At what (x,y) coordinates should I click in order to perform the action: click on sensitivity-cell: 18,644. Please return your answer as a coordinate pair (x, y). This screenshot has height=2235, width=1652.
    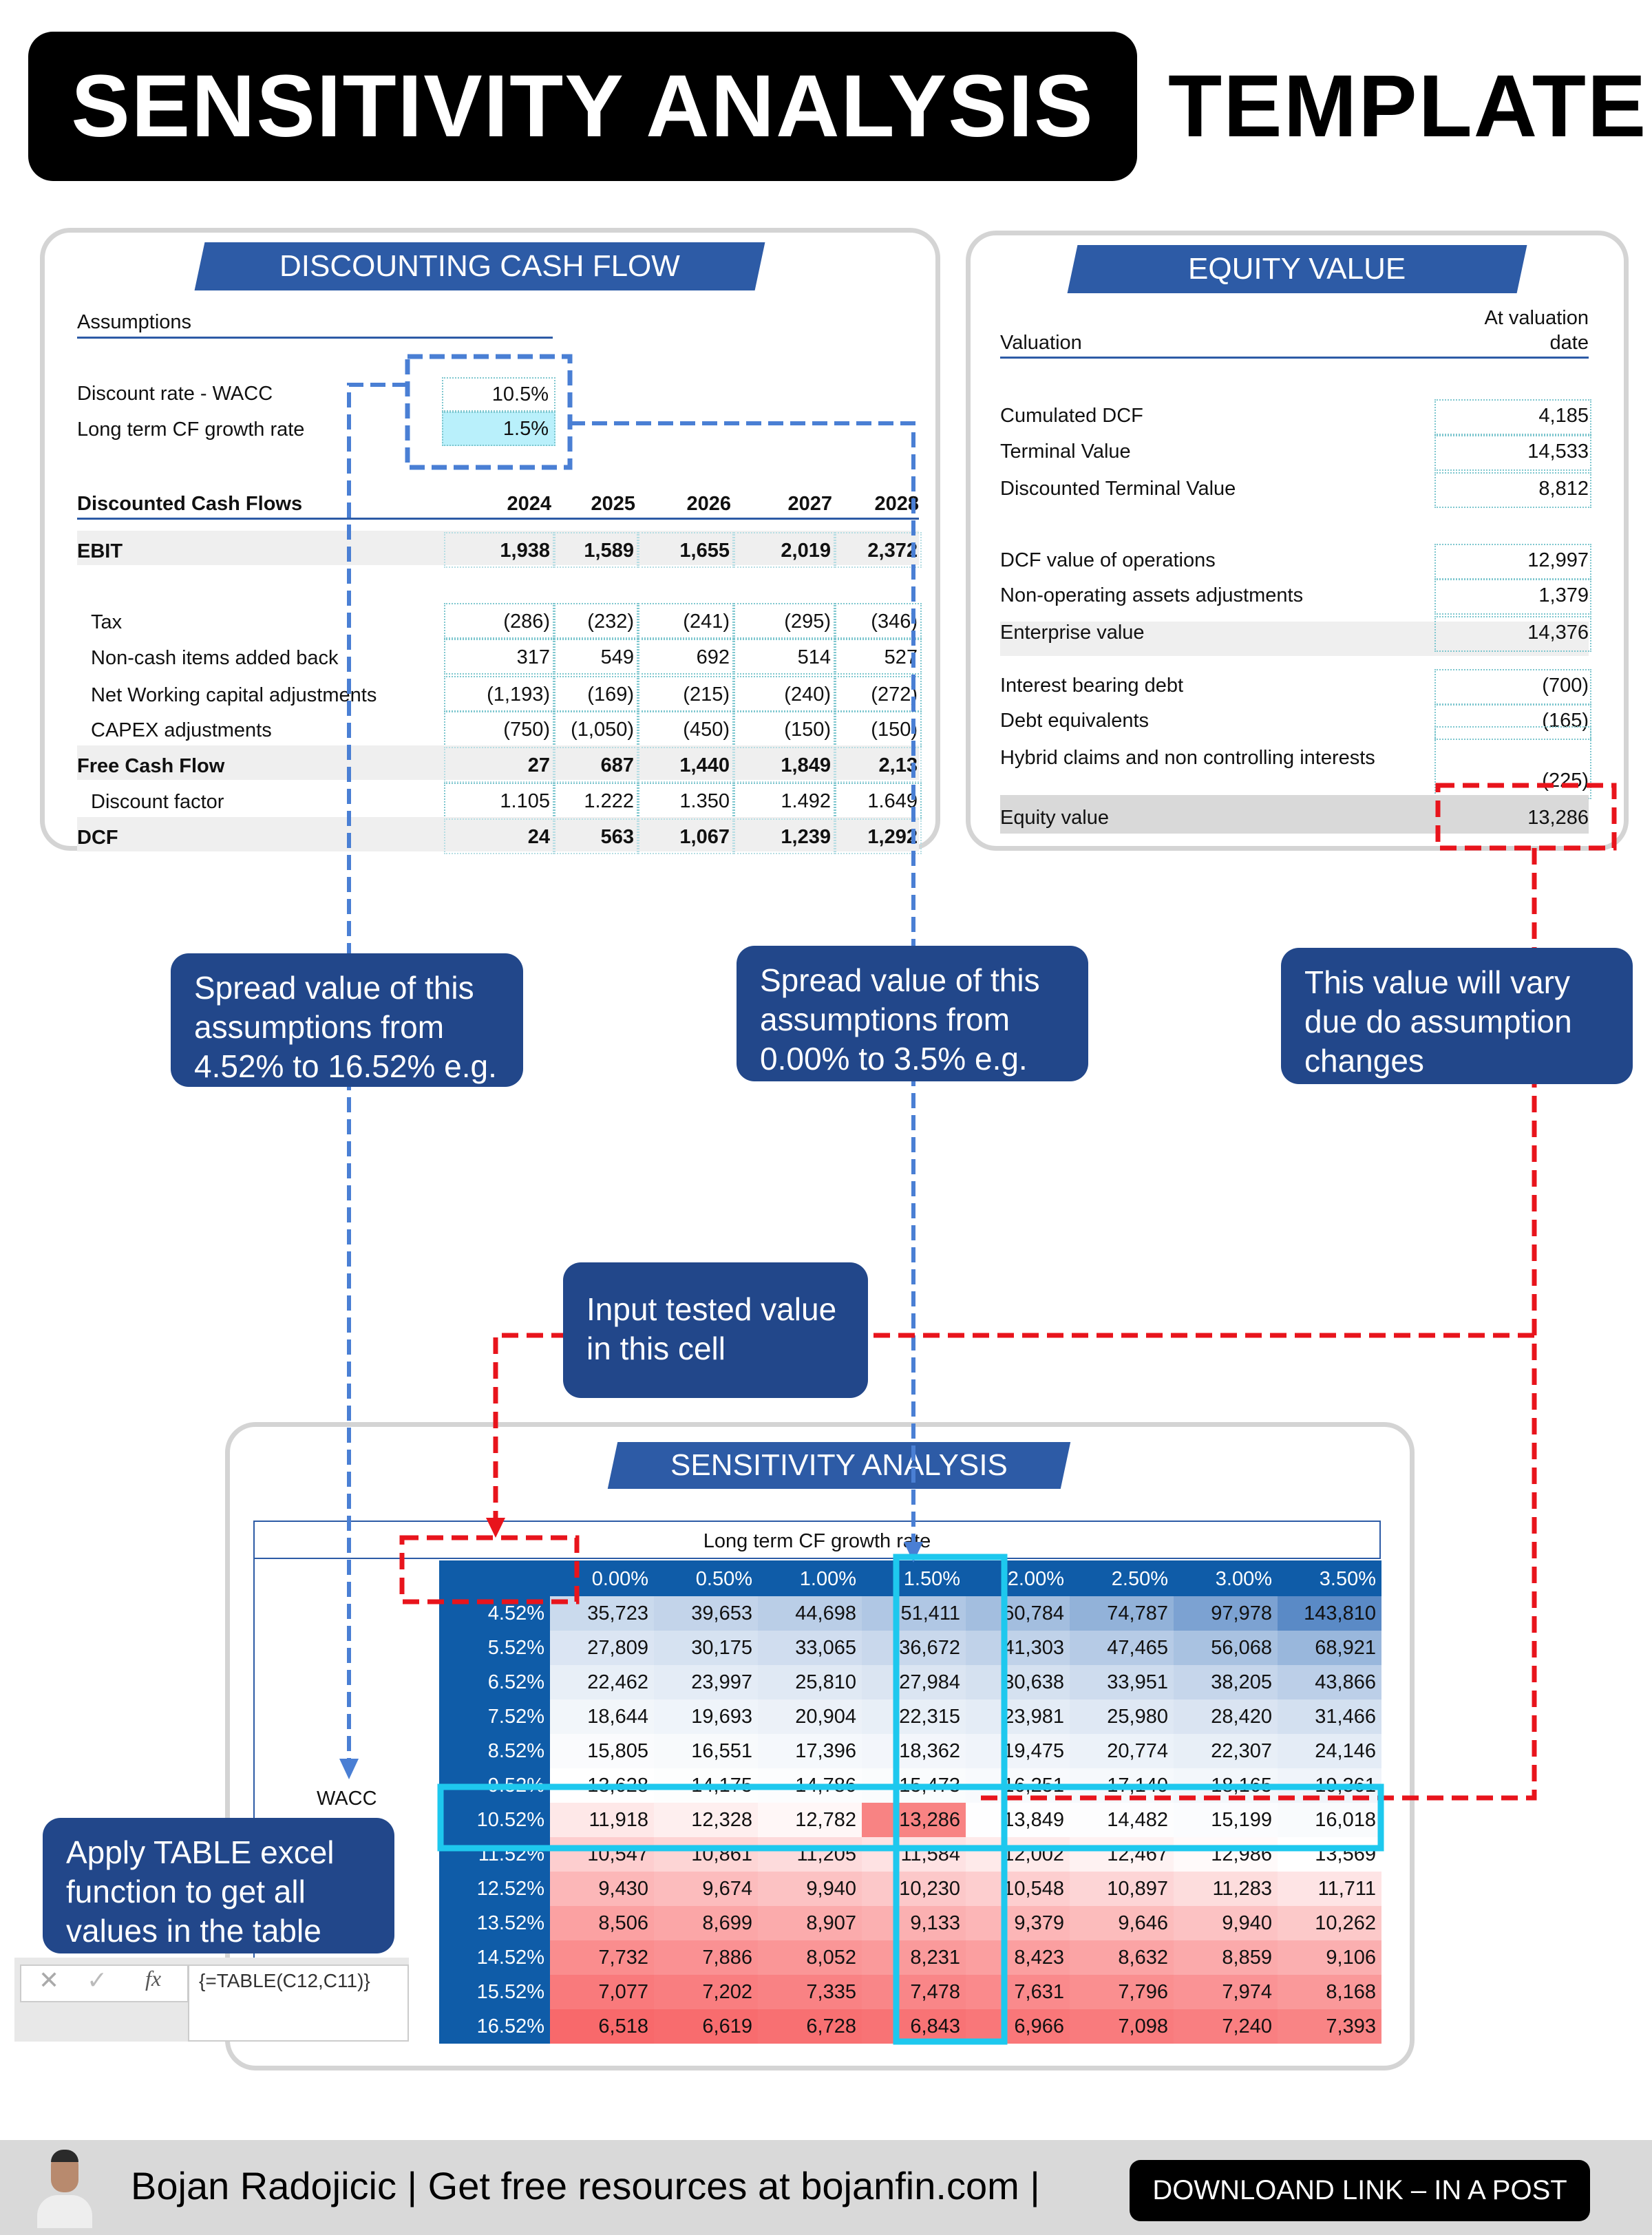
    Looking at the image, I should click on (602, 1716).